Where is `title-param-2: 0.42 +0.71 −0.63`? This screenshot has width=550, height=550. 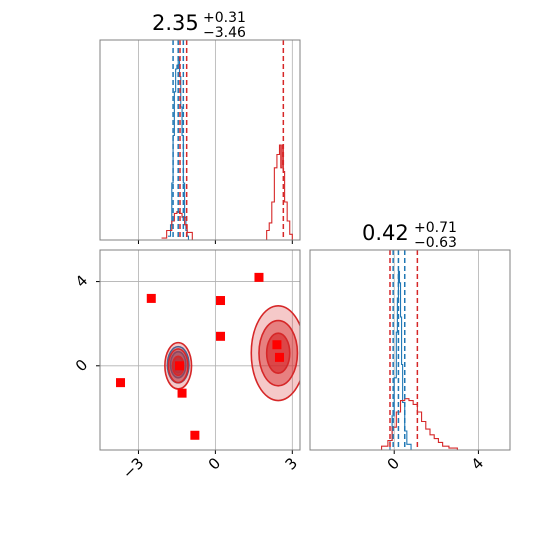 title-param-2: 0.42 +0.71 −0.63 is located at coordinates (409, 235).